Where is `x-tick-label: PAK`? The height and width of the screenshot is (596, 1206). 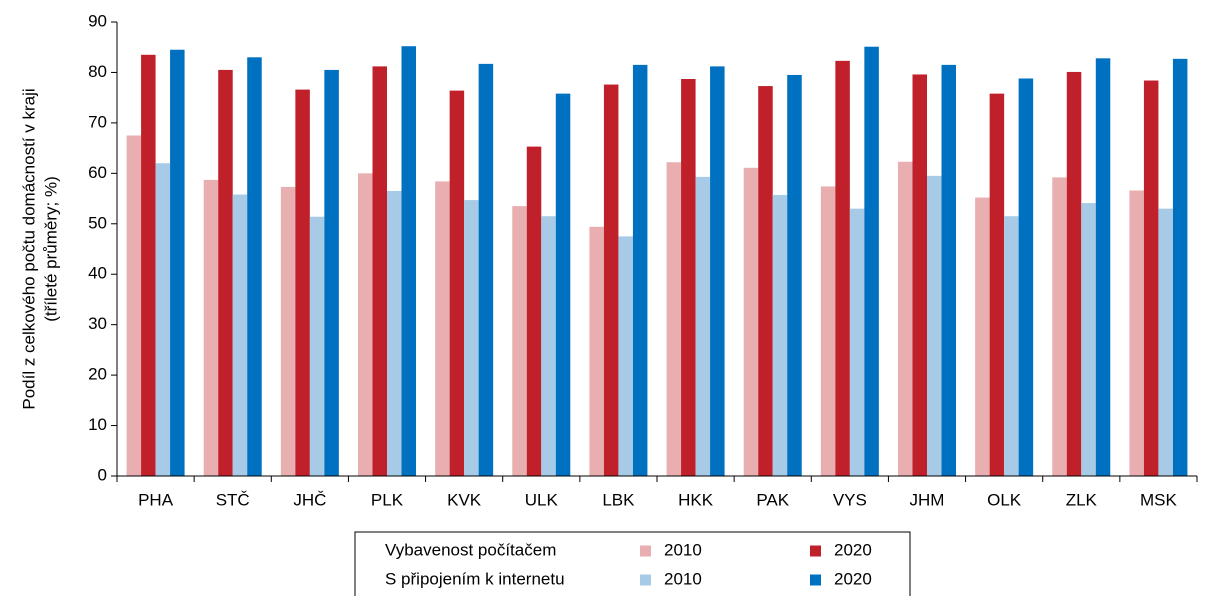 x-tick-label: PAK is located at coordinates (772, 499).